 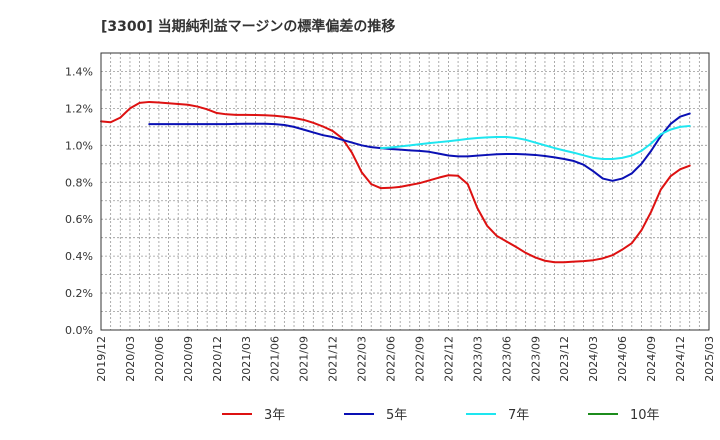 I want to click on legend-item-0: 3年, so click(x=253, y=415).